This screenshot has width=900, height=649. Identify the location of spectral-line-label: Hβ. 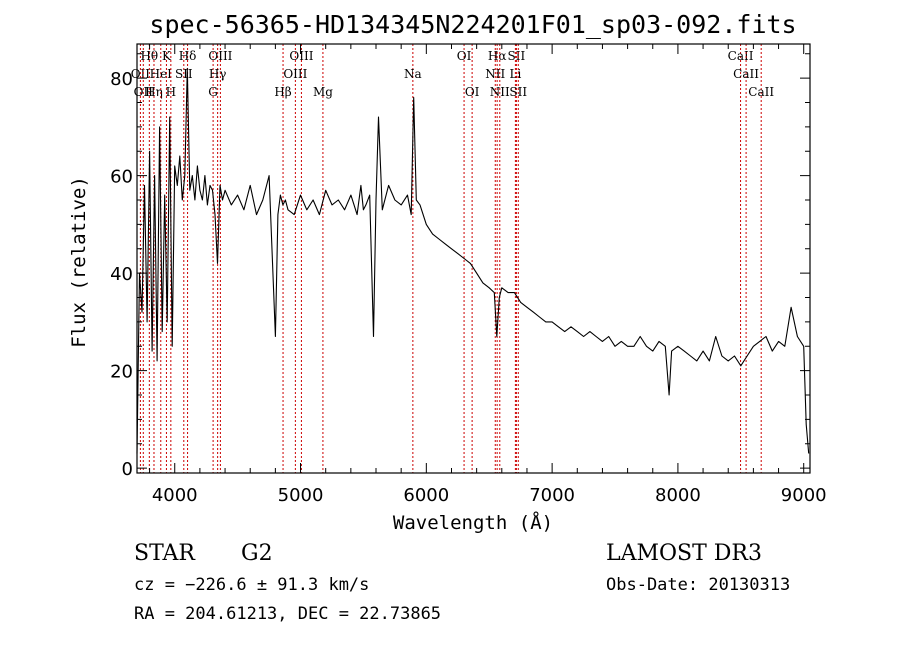
(282, 92).